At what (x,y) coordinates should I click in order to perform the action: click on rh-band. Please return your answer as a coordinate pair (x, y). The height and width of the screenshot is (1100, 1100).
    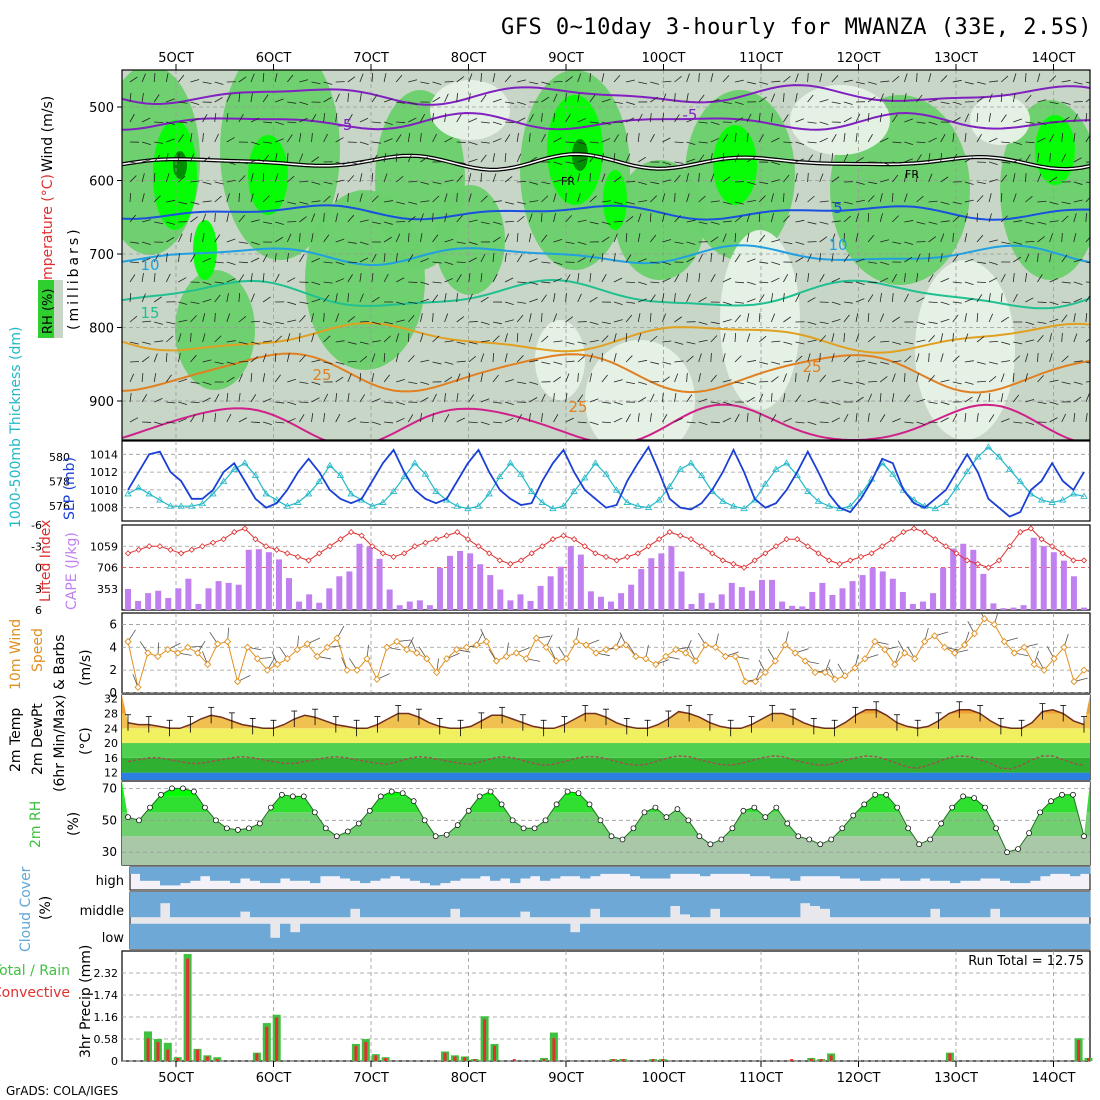
    Looking at the image, I should click on (606, 850).